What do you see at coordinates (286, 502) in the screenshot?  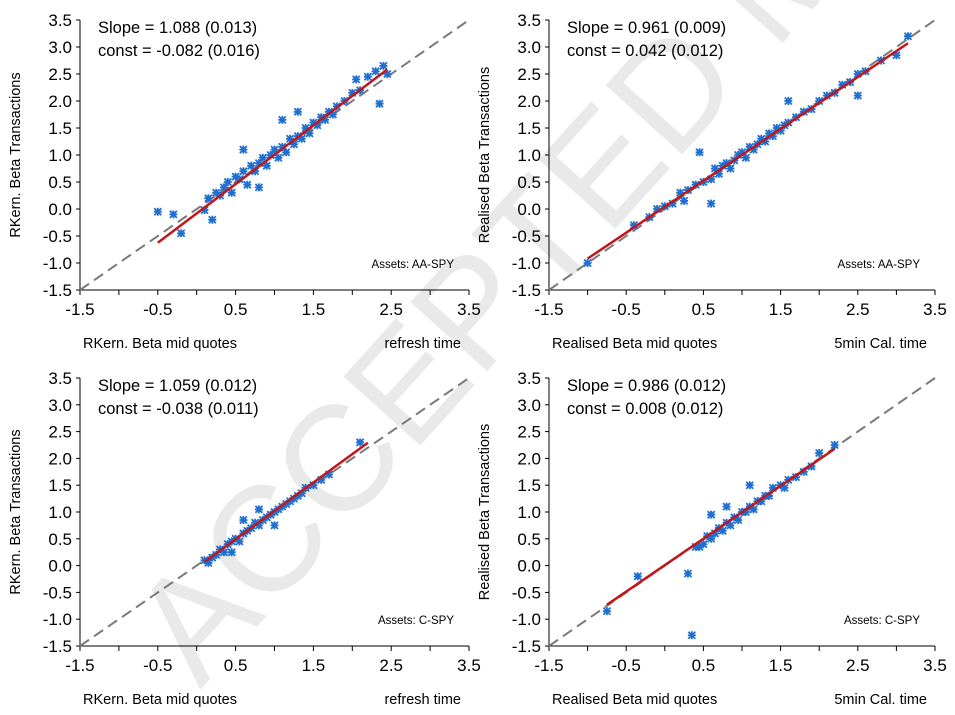 I see `fit-line` at bounding box center [286, 502].